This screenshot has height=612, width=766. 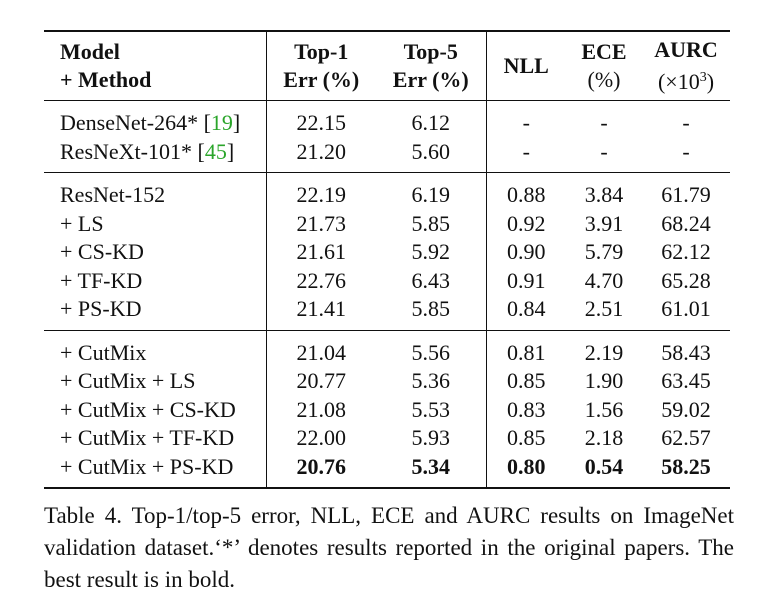 What do you see at coordinates (686, 348) in the screenshot?
I see `cell-aurc: 58.43` at bounding box center [686, 348].